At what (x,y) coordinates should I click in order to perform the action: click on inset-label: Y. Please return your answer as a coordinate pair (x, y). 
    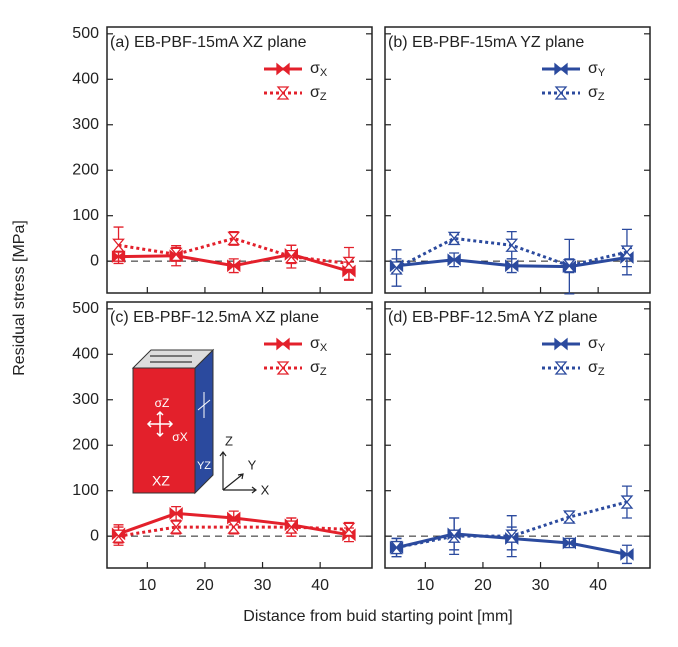
    Looking at the image, I should click on (252, 464).